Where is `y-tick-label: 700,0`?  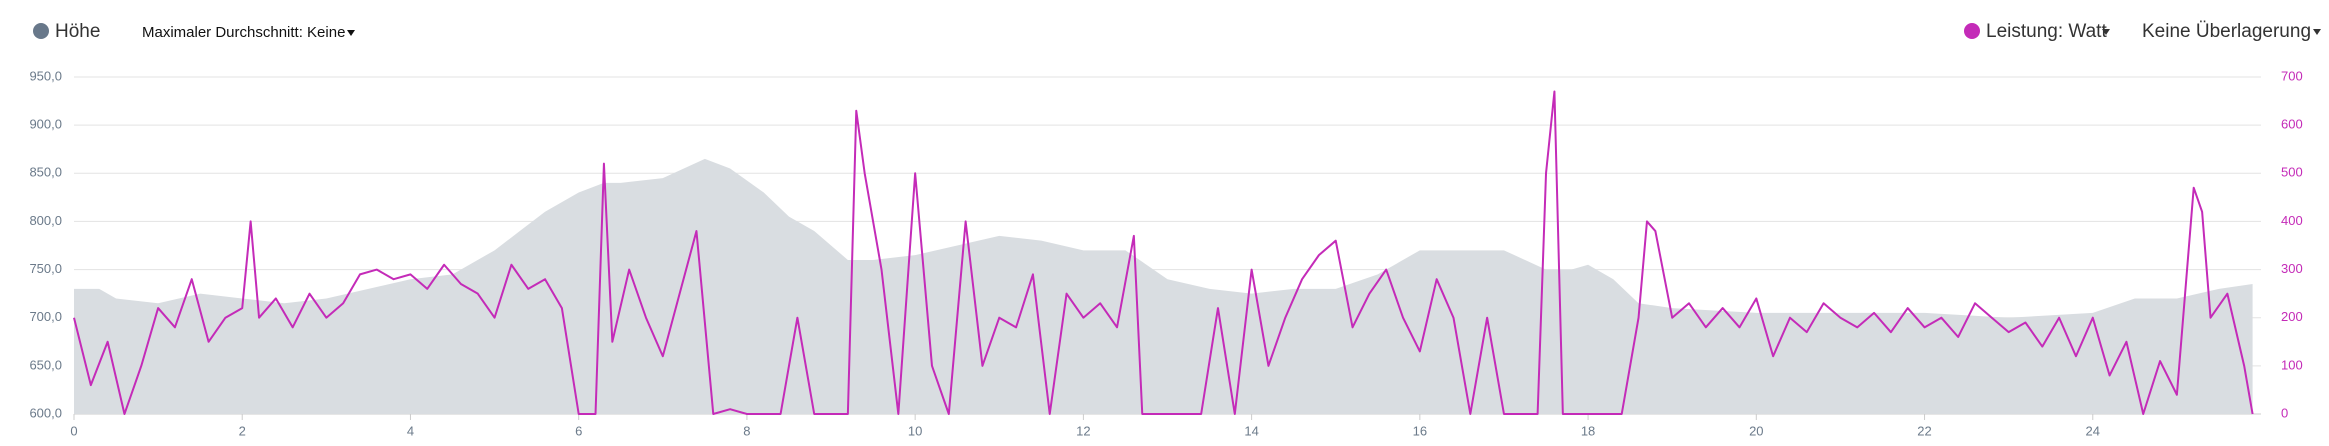 y-tick-label: 700,0 is located at coordinates (45, 316).